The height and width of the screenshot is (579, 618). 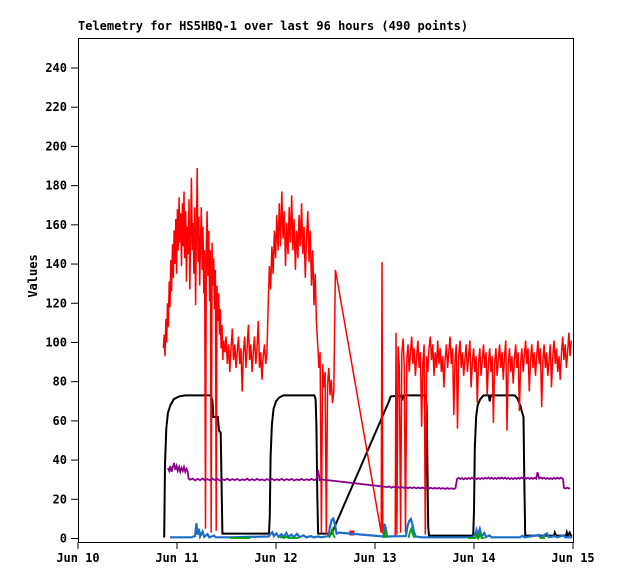 I want to click on y-tick-label: 120, so click(x=56, y=303).